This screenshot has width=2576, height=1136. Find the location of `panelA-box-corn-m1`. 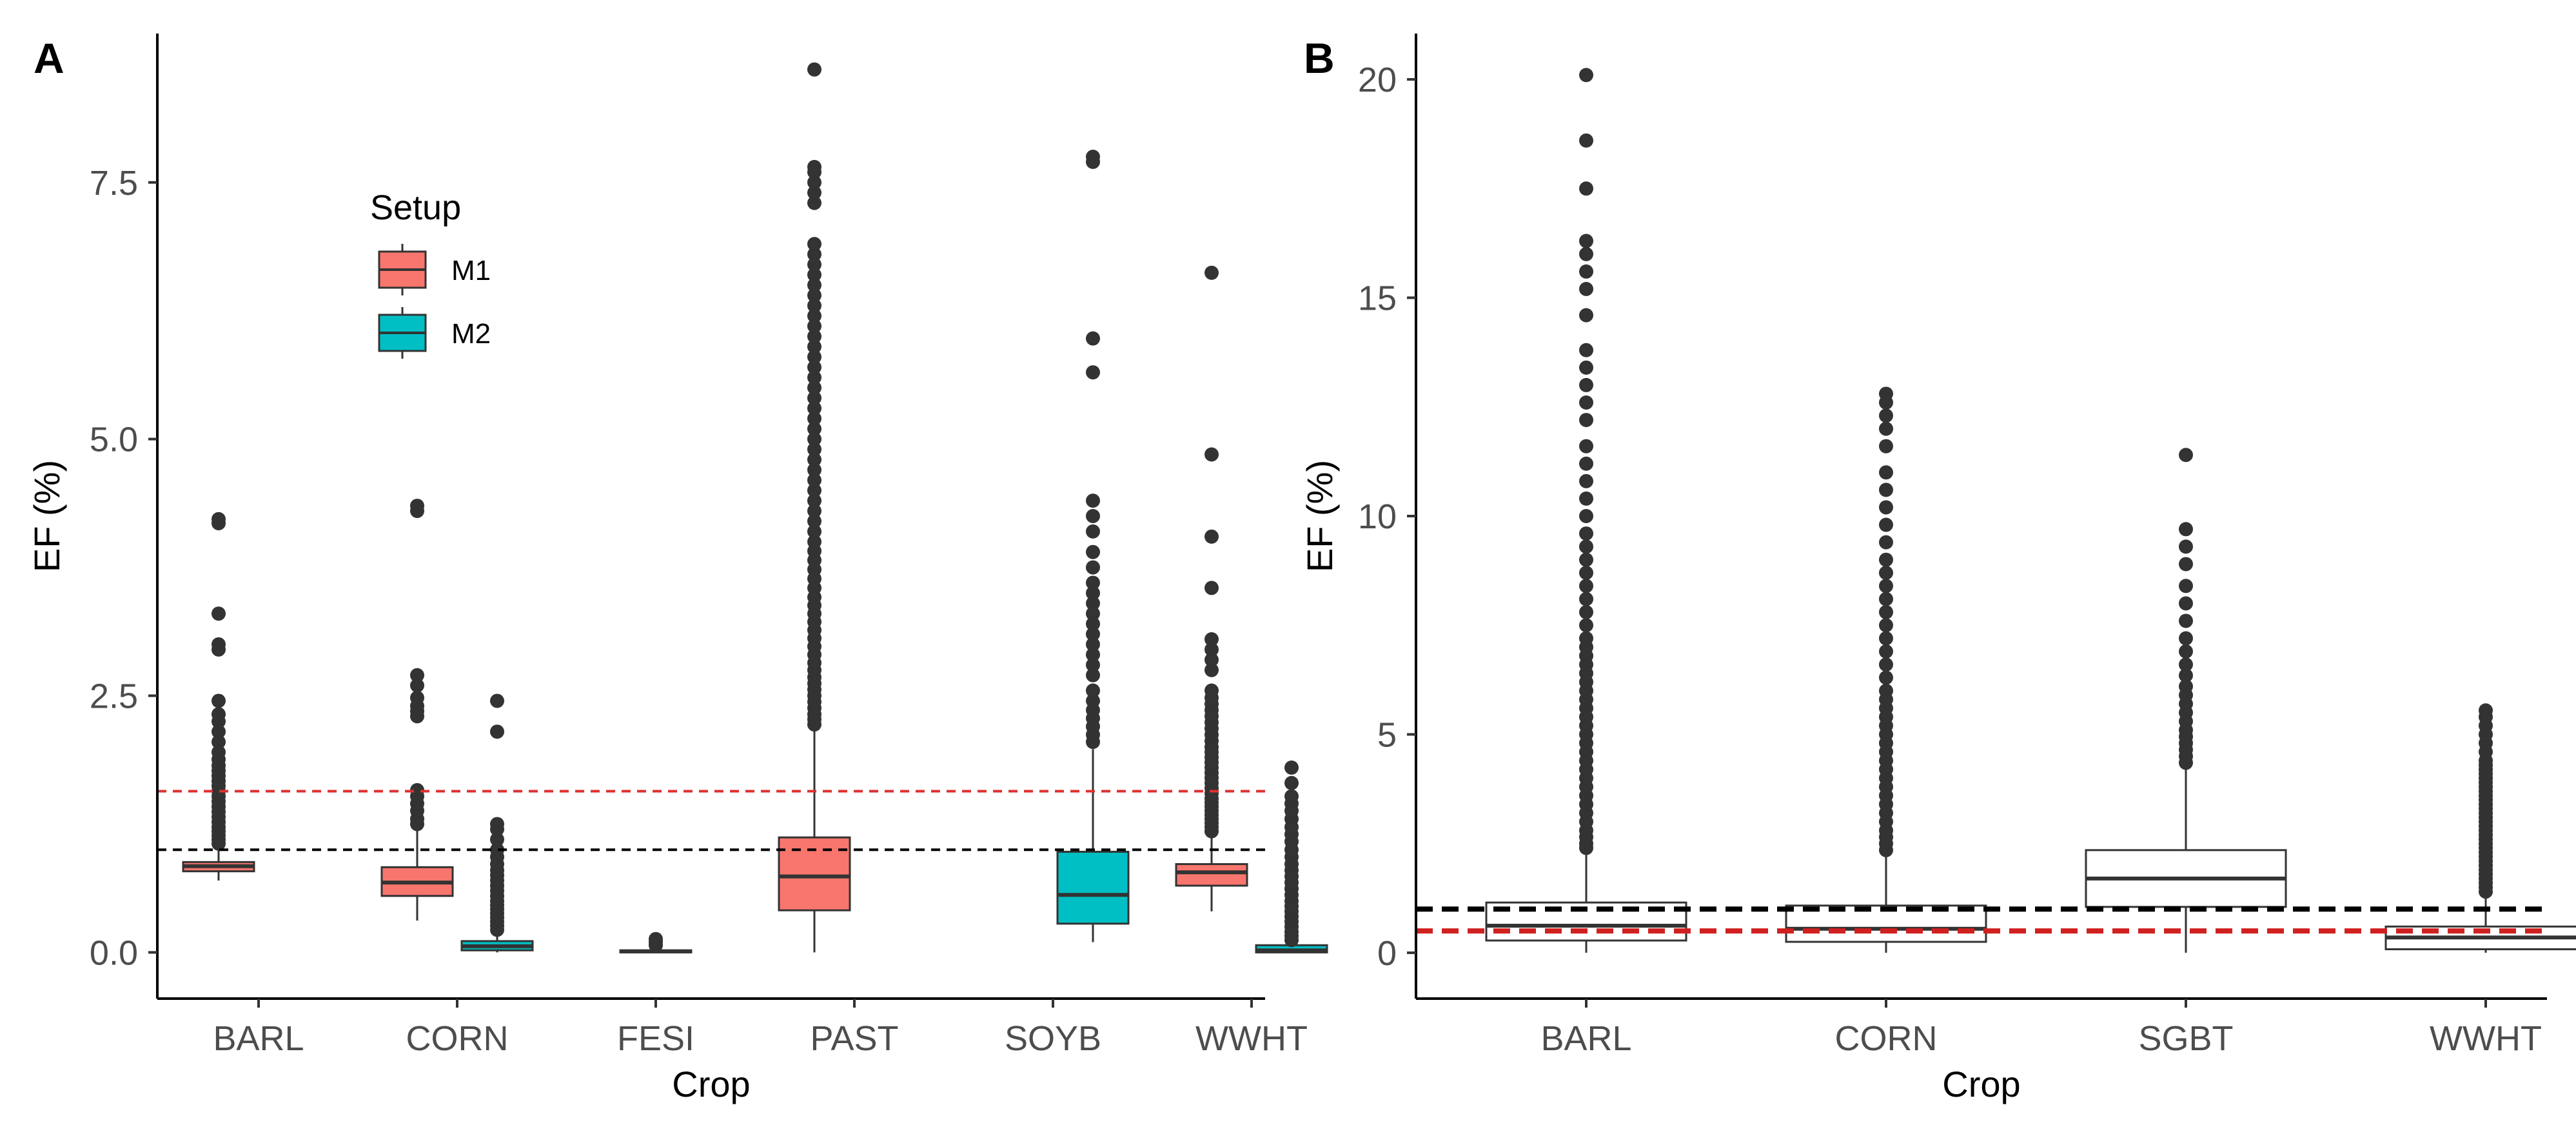

panelA-box-corn-m1 is located at coordinates (417, 710).